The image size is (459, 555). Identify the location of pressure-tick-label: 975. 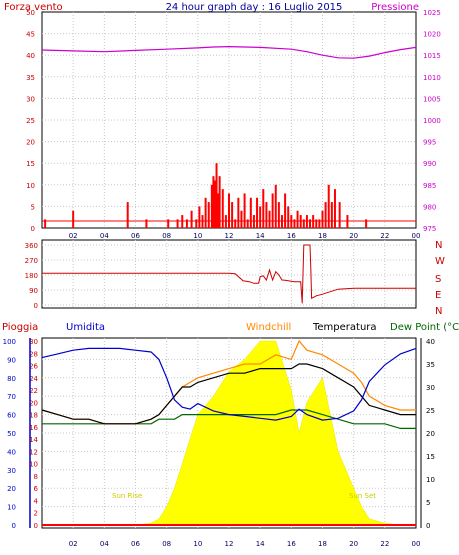
(429, 229).